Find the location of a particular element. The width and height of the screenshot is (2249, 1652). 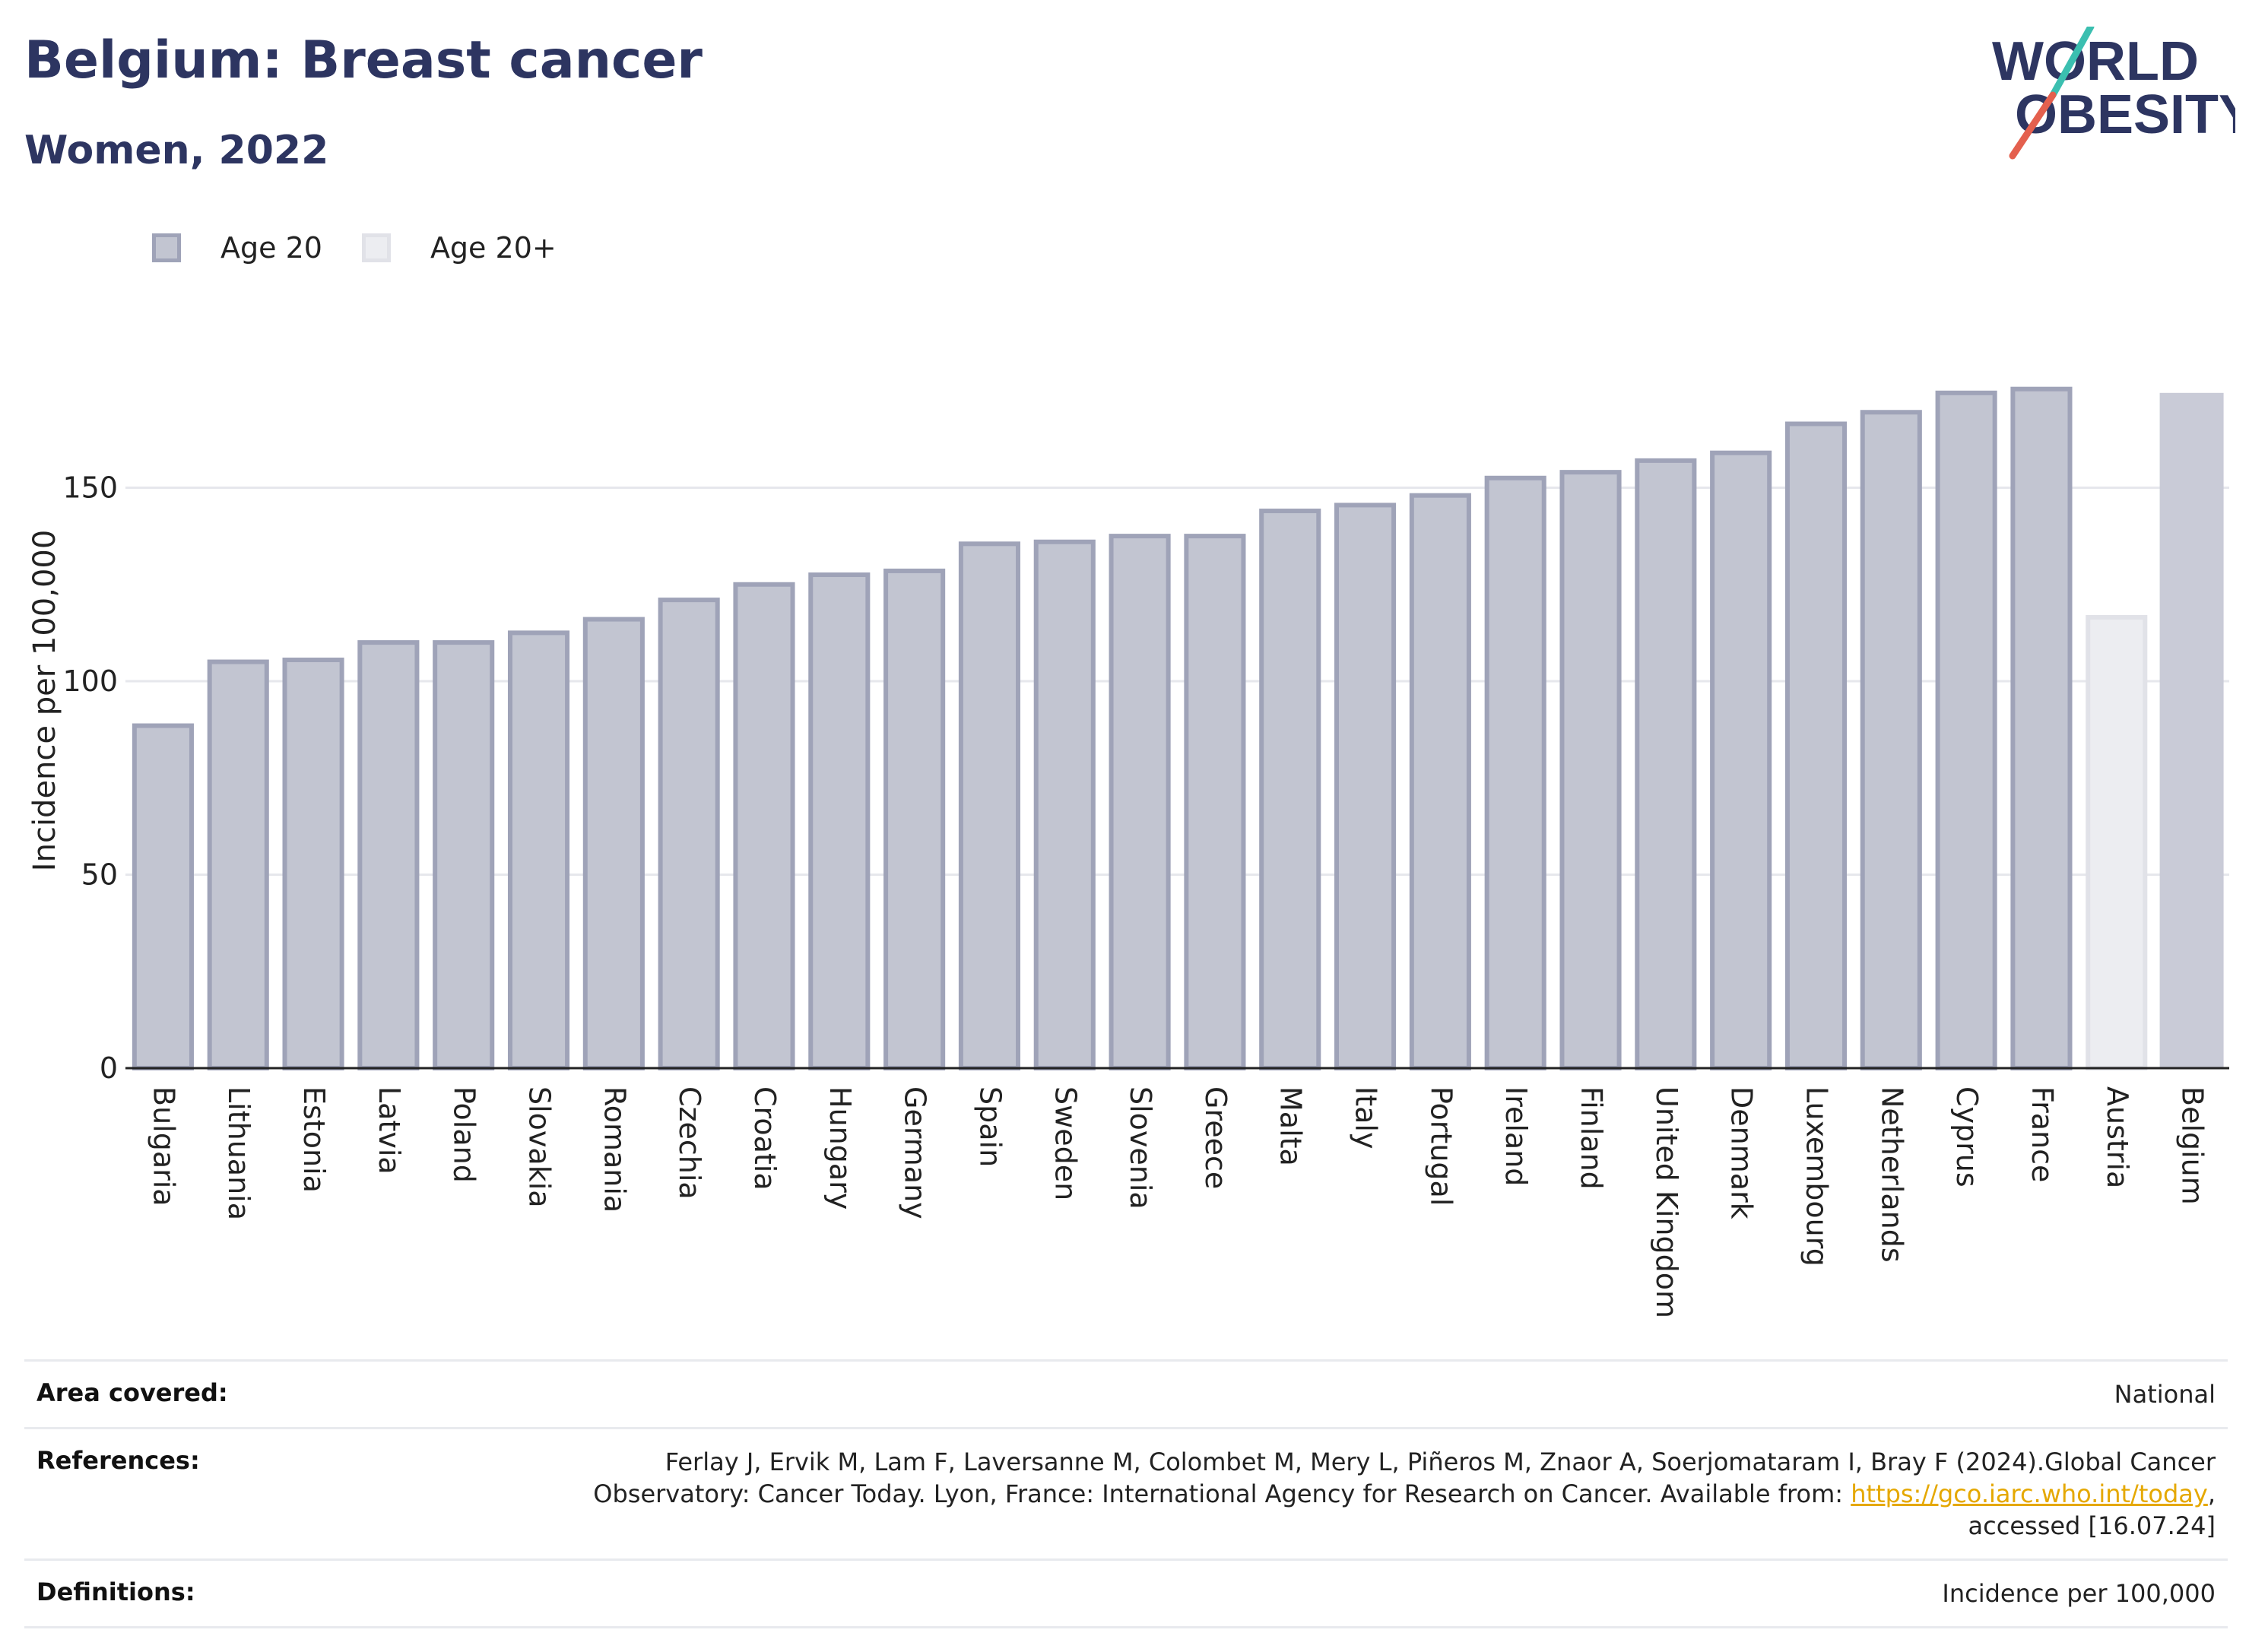

x-tick-label: France is located at coordinates (2042, 1134).